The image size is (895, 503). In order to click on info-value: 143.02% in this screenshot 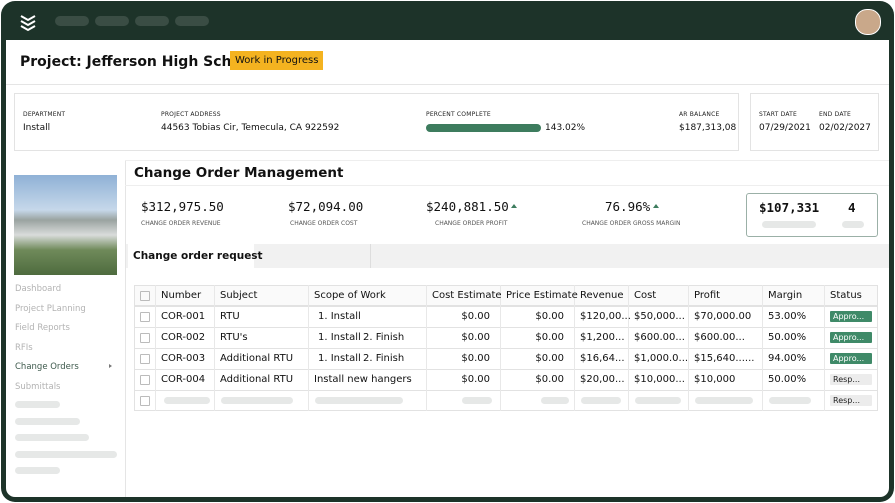, I will do `click(565, 128)`.